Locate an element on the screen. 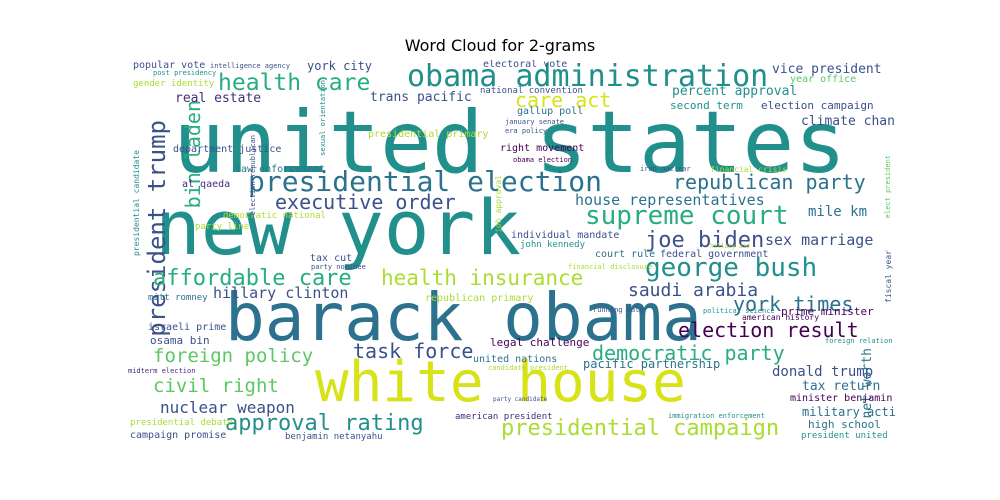  word-item: real estate is located at coordinates (218, 98).